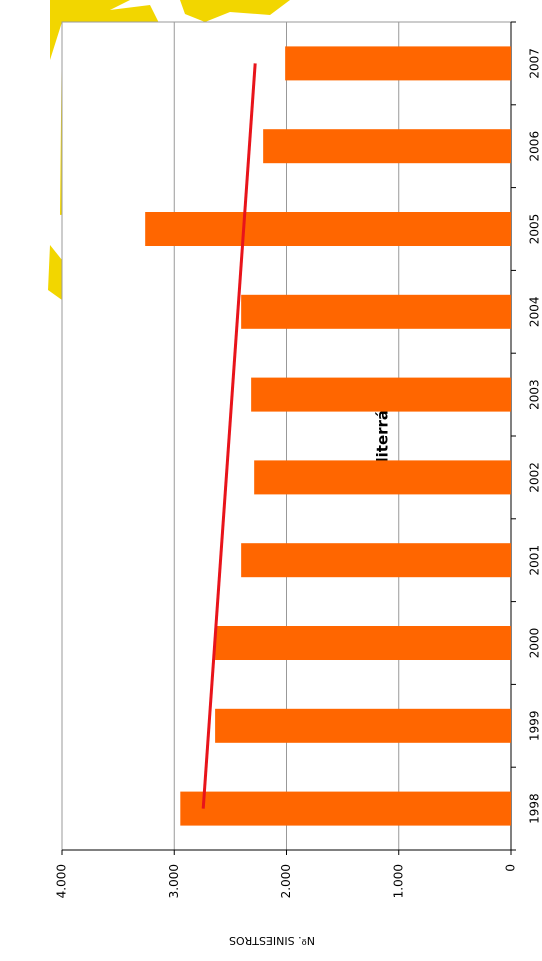 Image resolution: width=542 pixels, height=961 pixels. Describe the element at coordinates (535, 312) in the screenshot. I see `x-tick-label: 2004` at that location.